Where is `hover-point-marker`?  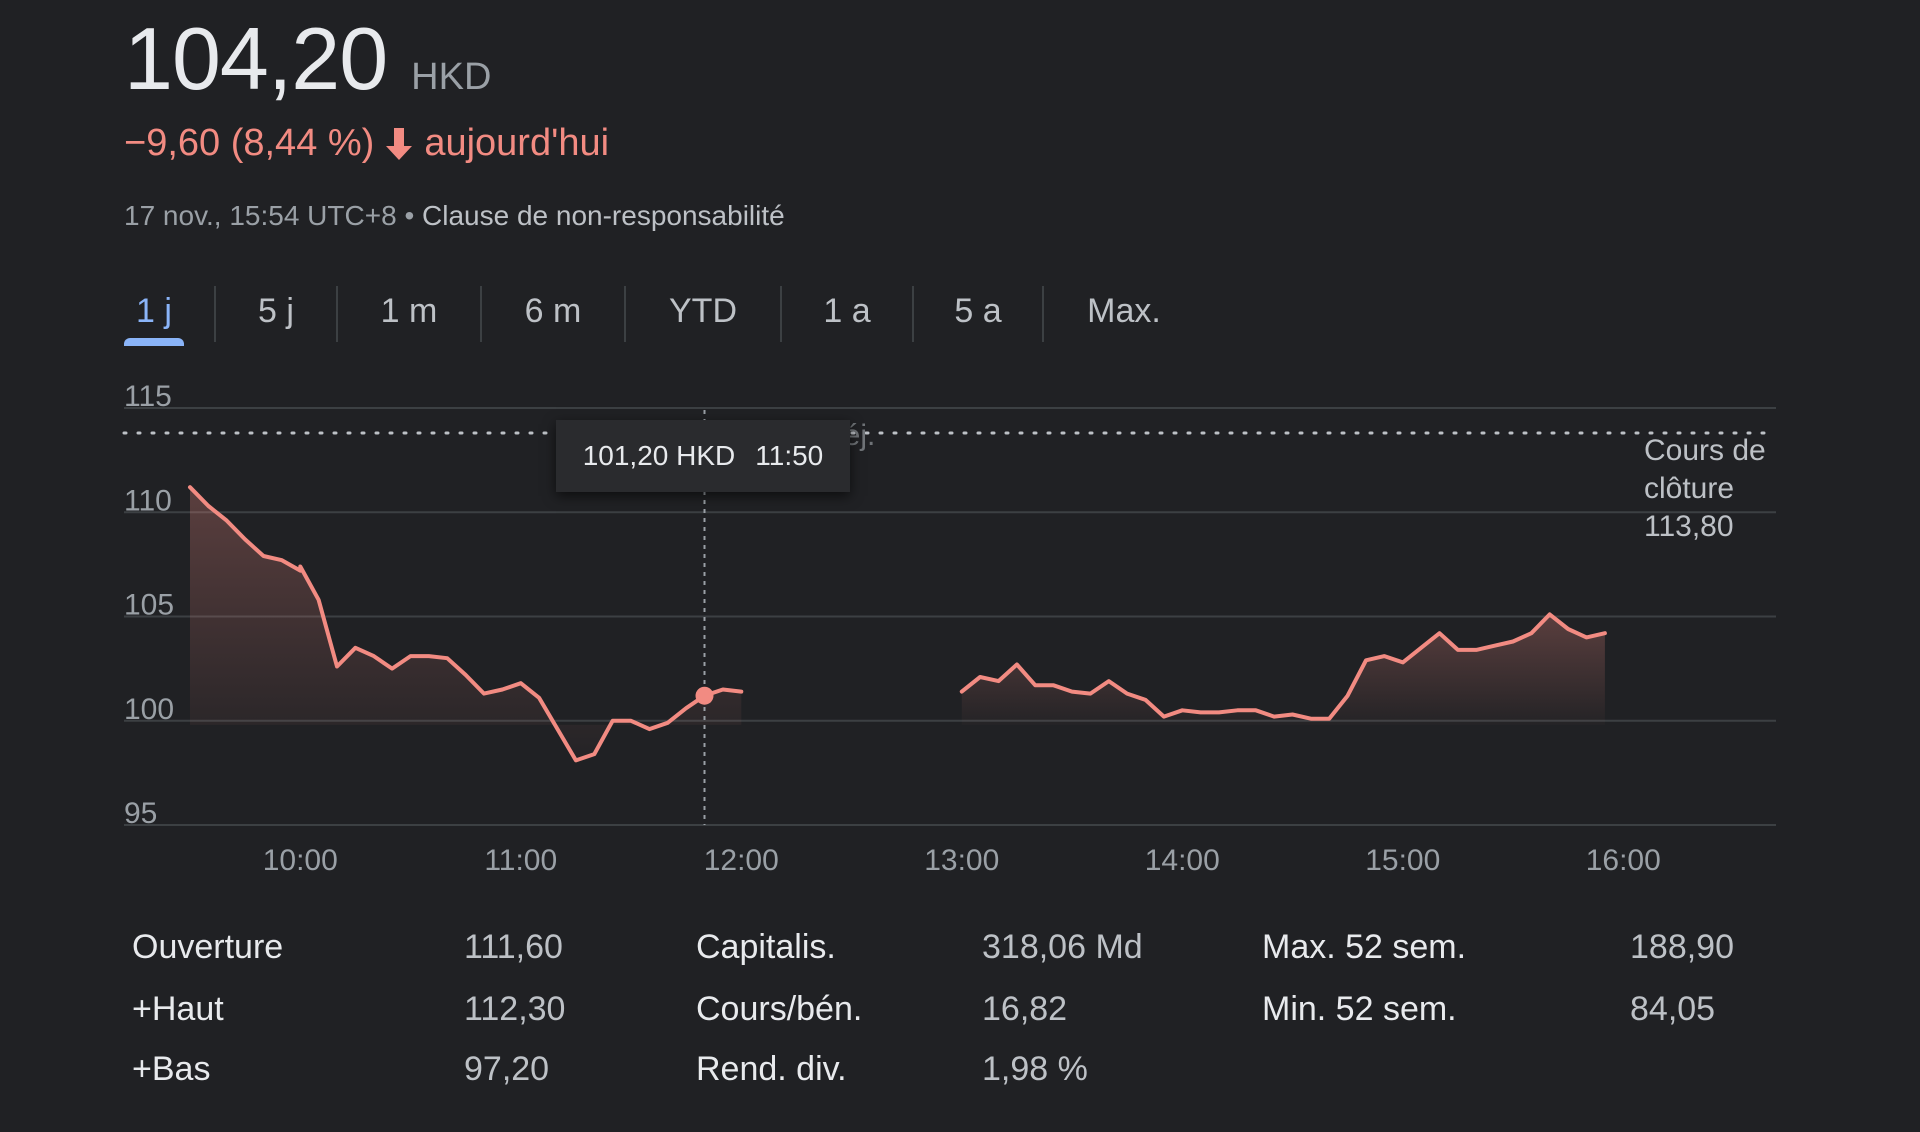
hover-point-marker is located at coordinates (704, 695).